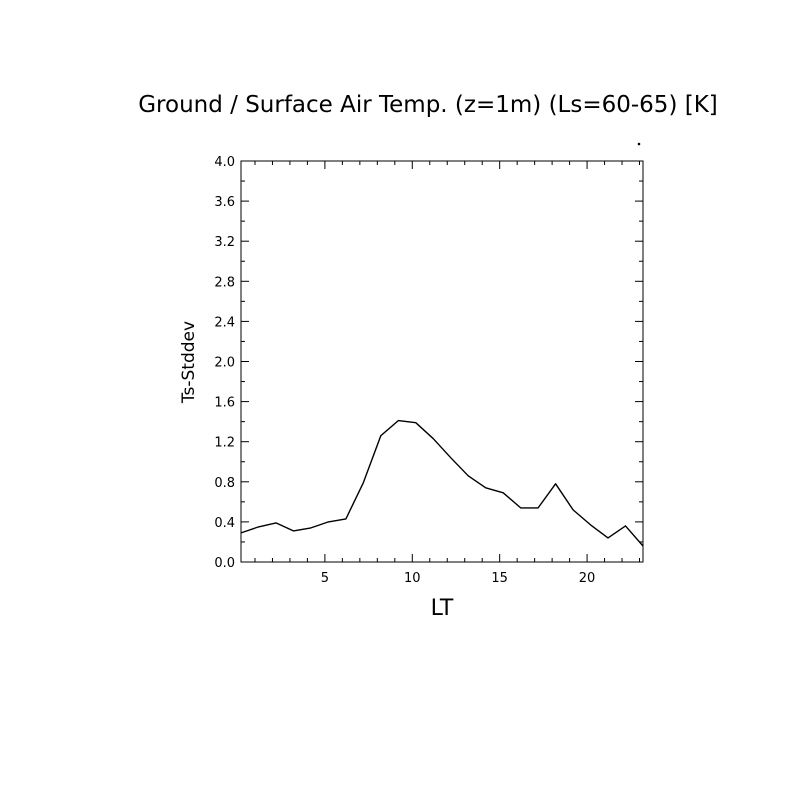  What do you see at coordinates (639, 144) in the screenshot?
I see `corner-dot` at bounding box center [639, 144].